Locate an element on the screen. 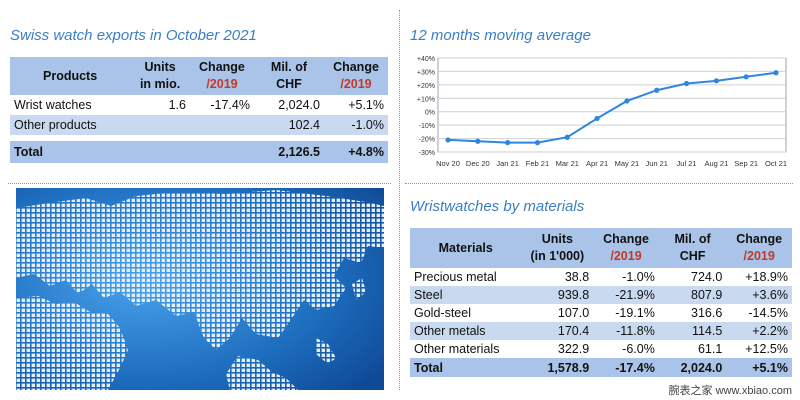  chart-y-tick-label: 0% is located at coordinates (430, 113).